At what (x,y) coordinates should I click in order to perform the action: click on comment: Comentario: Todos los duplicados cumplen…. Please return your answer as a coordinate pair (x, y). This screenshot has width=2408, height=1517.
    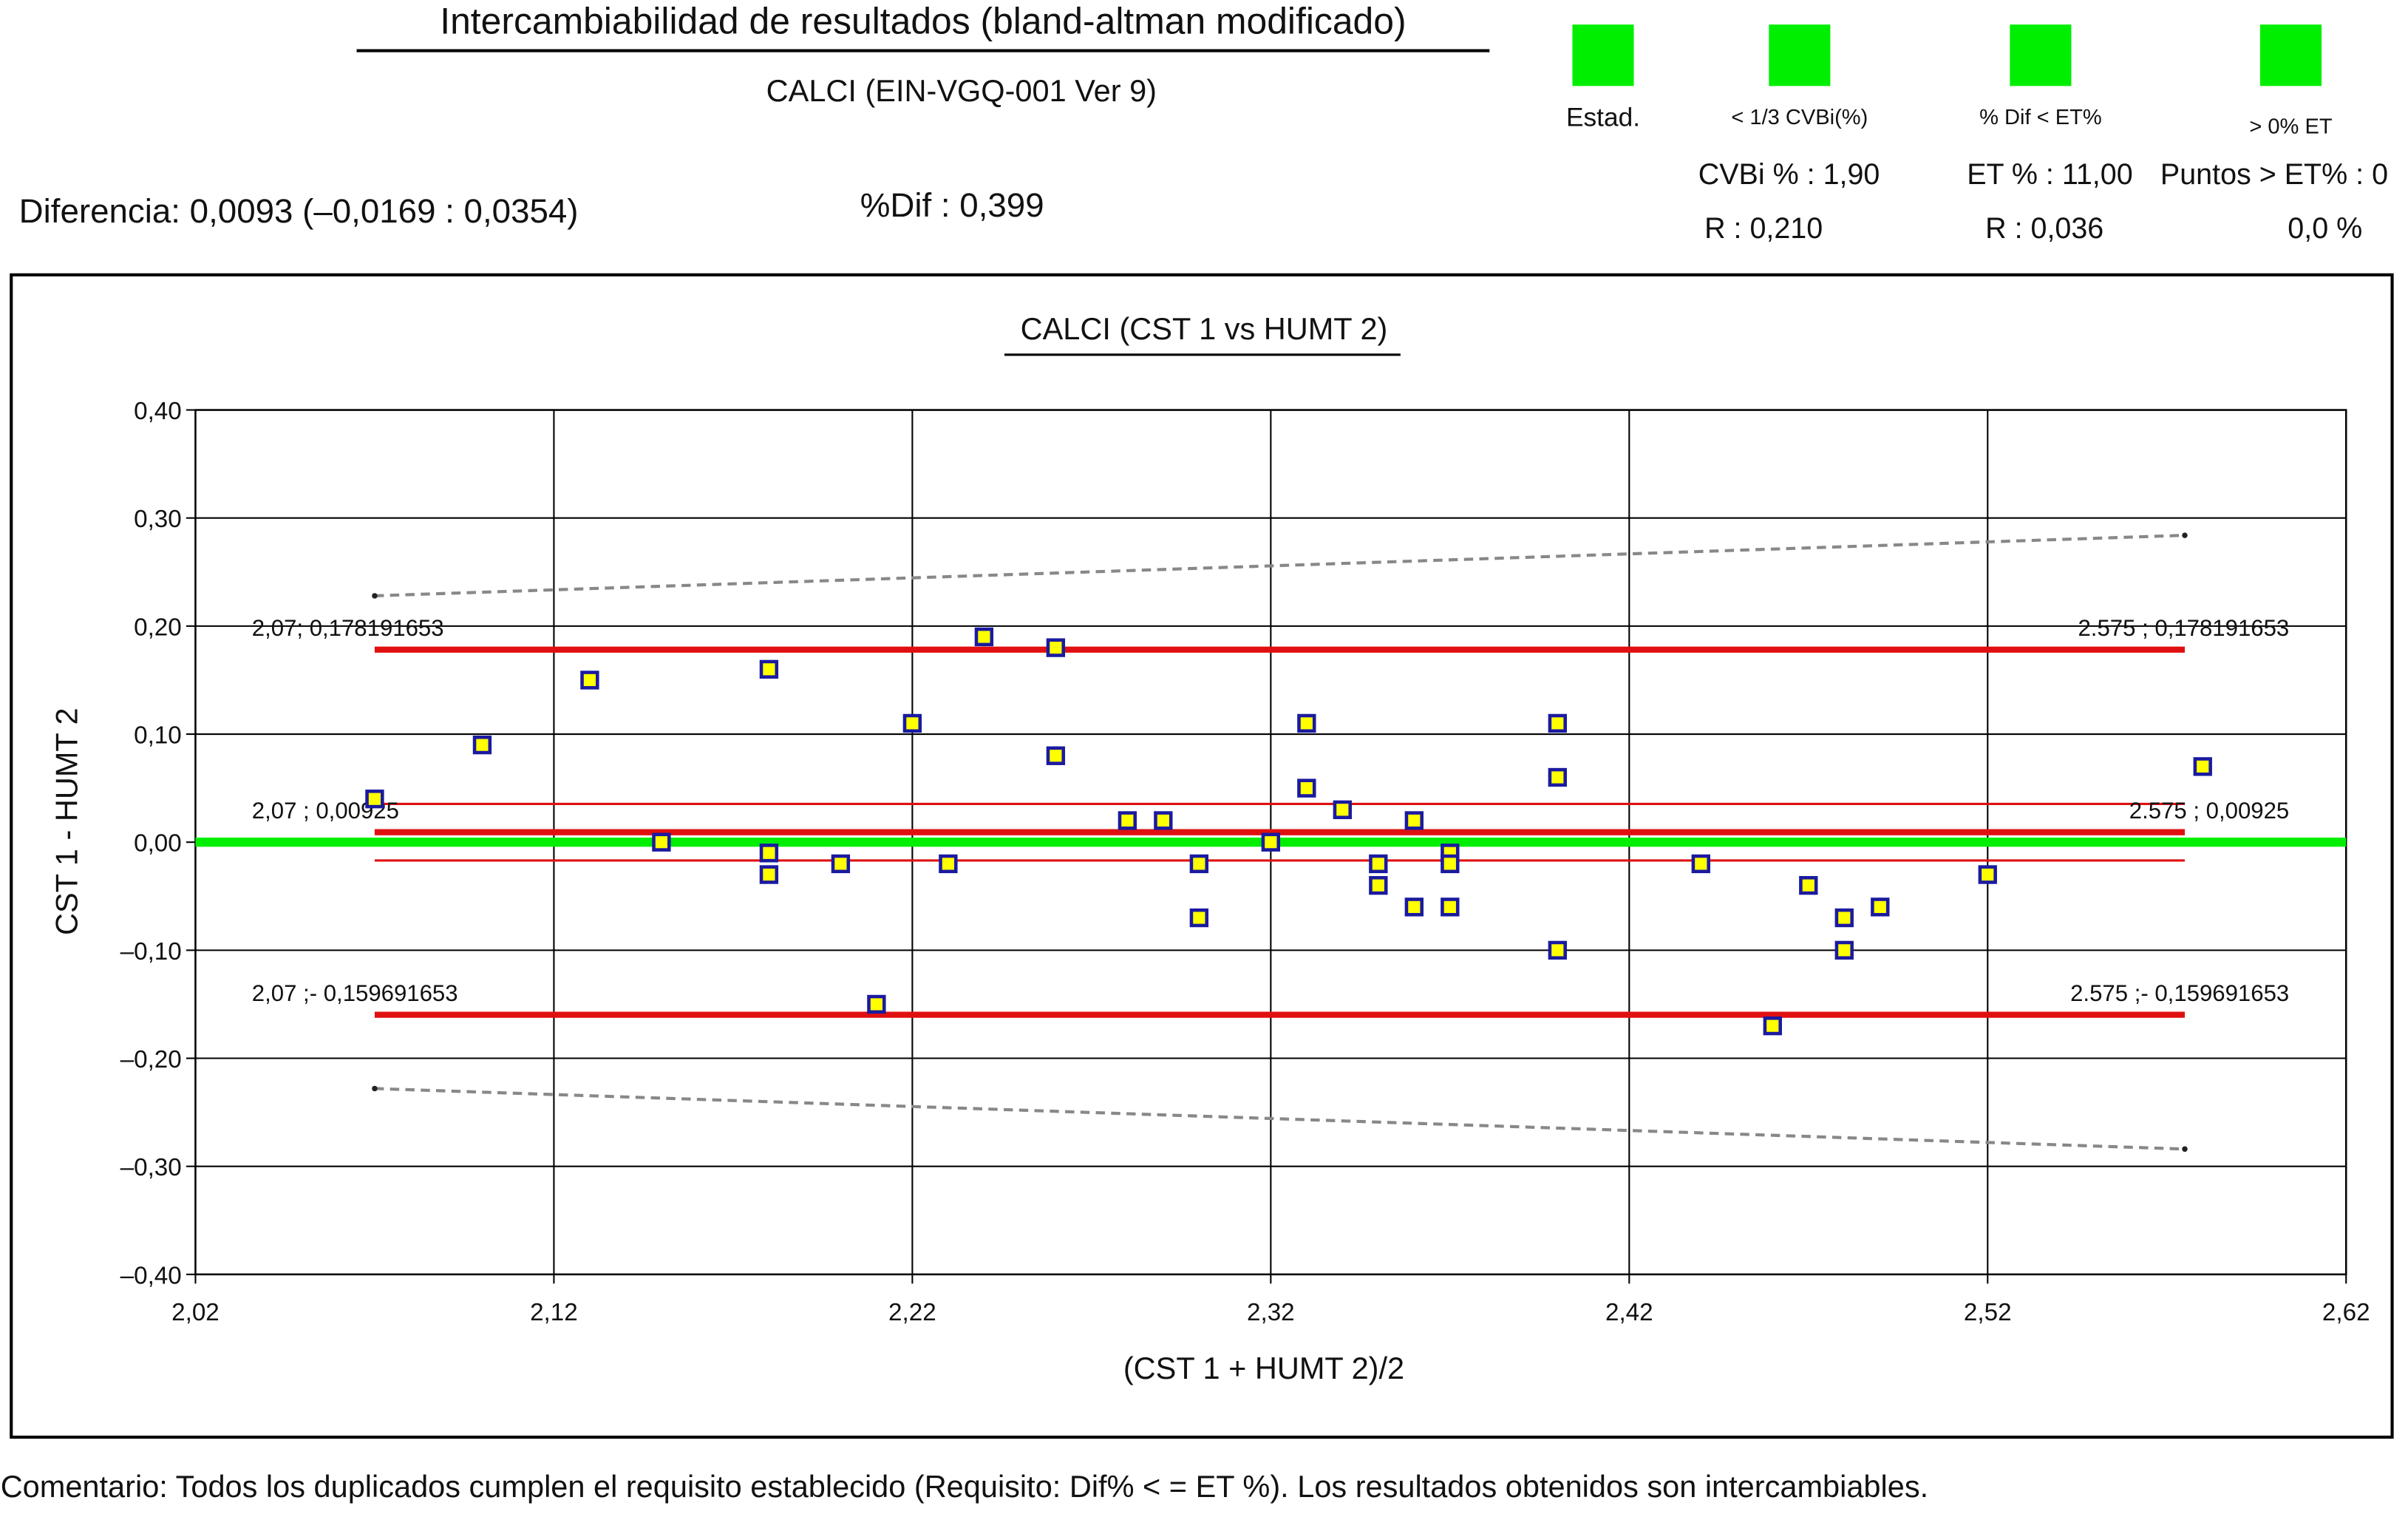
    Looking at the image, I should click on (964, 1487).